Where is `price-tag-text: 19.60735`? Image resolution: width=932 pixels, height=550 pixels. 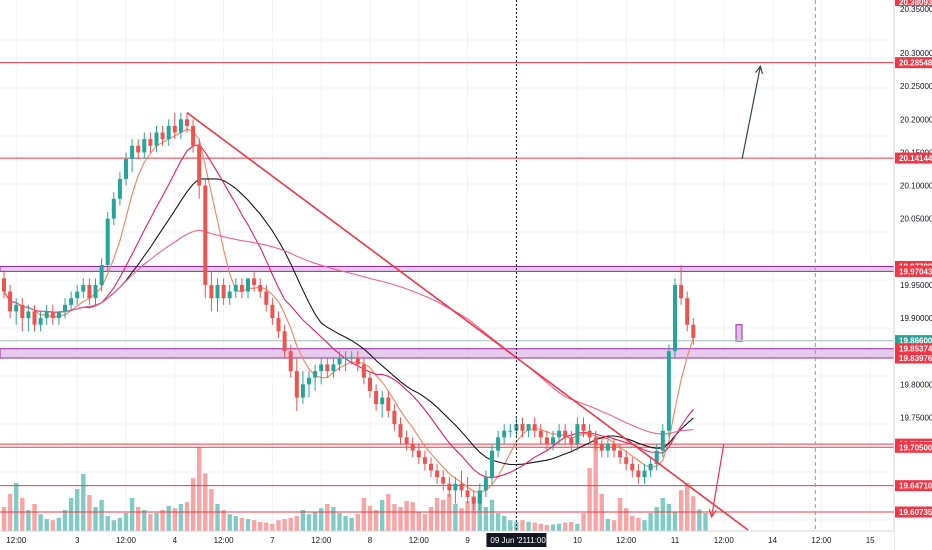
price-tag-text: 19.60735 is located at coordinates (915, 512).